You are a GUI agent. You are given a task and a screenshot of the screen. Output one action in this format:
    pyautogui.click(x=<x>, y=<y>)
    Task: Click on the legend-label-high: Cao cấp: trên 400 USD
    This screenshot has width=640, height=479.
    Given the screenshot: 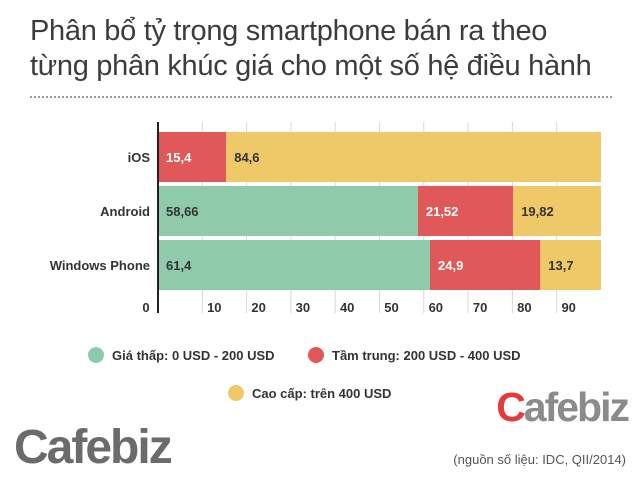 What is the action you would take?
    pyautogui.click(x=322, y=393)
    